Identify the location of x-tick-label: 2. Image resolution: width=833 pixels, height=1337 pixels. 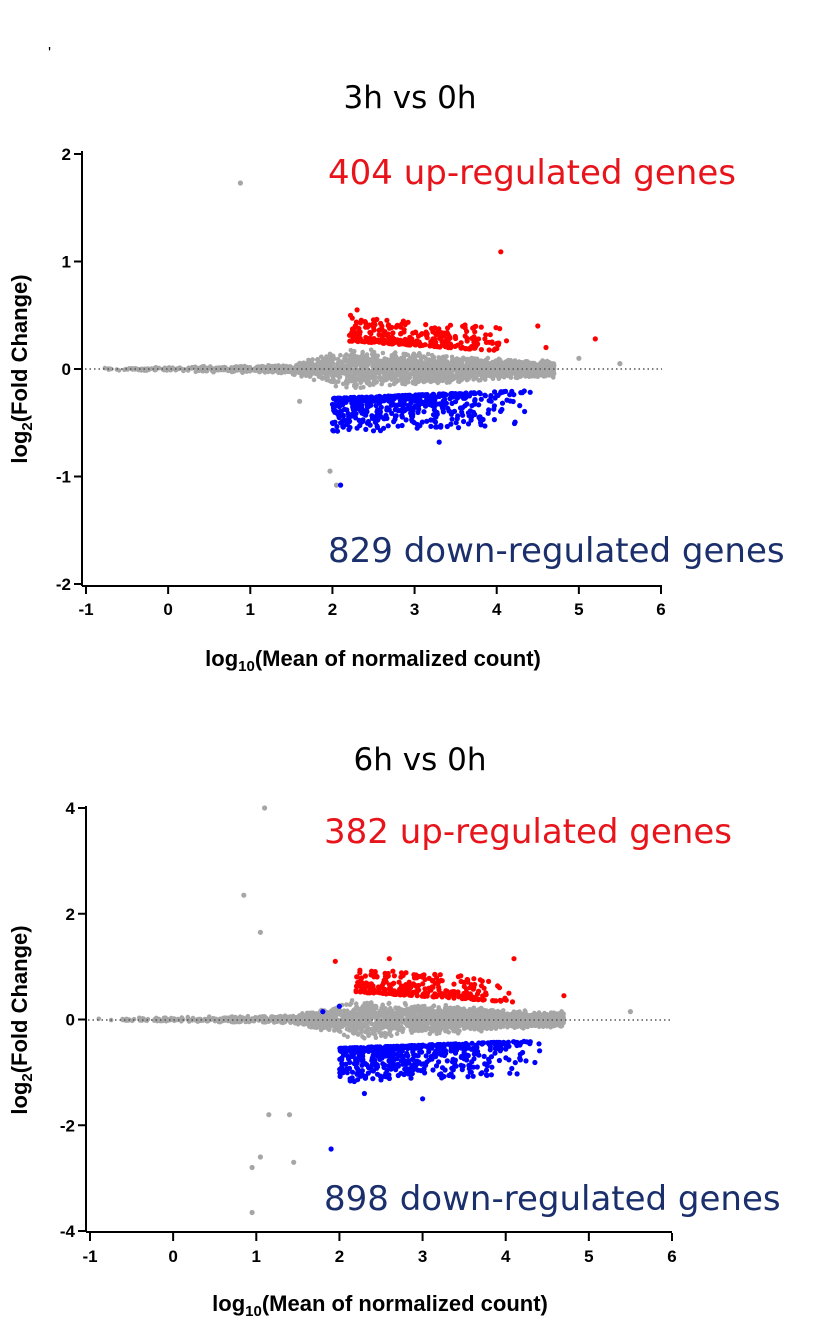
(332, 609).